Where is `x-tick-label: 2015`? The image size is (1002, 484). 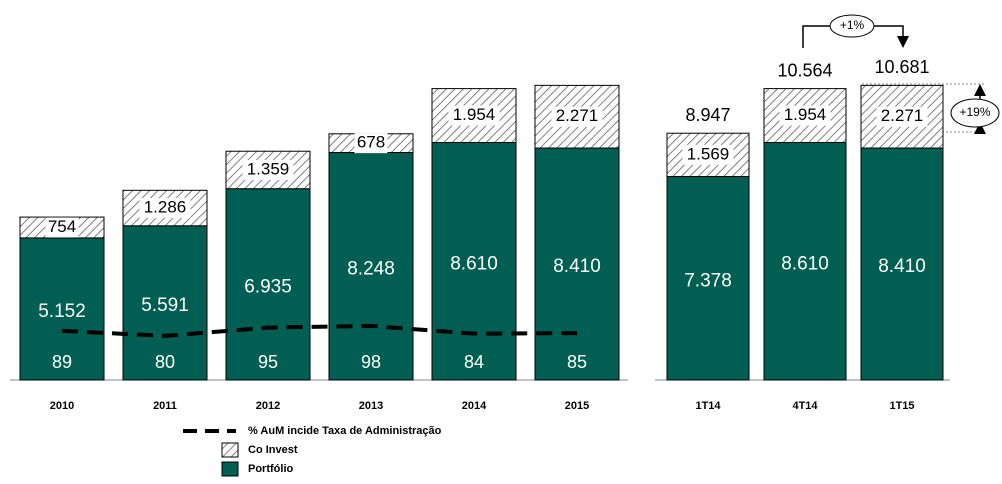
x-tick-label: 2015 is located at coordinates (577, 406).